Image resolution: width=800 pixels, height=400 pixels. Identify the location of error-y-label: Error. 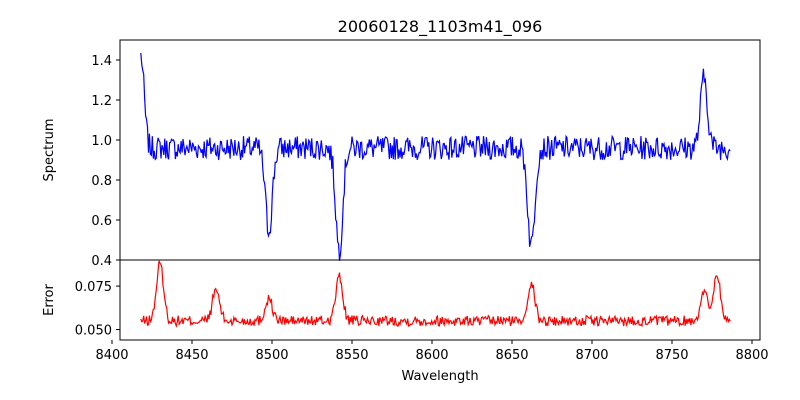
(49, 300).